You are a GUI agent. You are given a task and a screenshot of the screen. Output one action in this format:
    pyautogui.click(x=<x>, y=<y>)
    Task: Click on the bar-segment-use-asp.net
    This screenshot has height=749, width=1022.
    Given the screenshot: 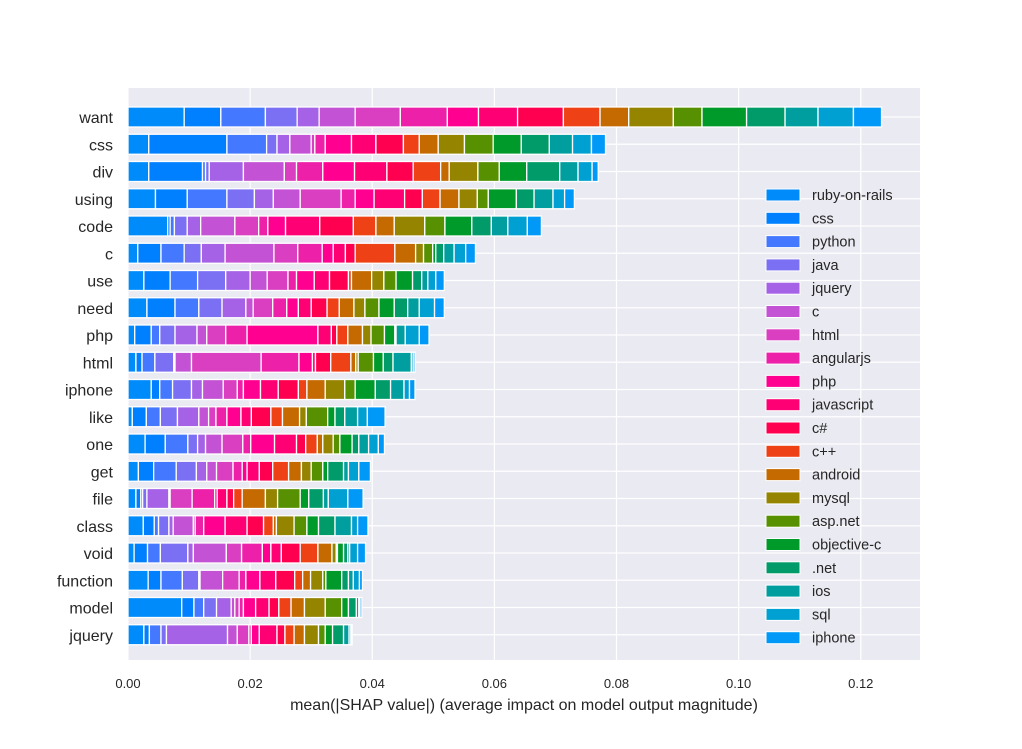 What is the action you would take?
    pyautogui.click(x=390, y=280)
    